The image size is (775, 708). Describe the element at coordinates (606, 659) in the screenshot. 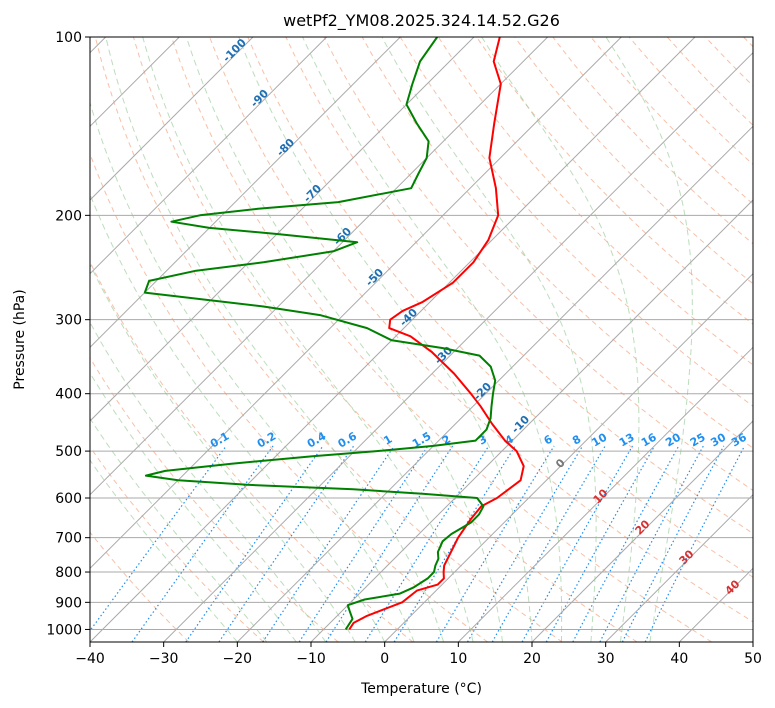

I see `x-tick-label: 30` at that location.